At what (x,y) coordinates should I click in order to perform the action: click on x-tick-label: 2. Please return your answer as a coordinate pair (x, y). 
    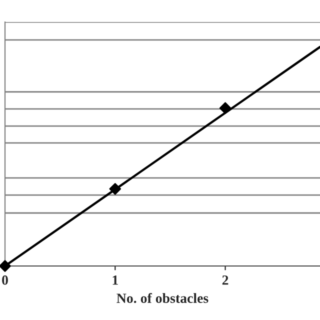
    Looking at the image, I should click on (225, 280).